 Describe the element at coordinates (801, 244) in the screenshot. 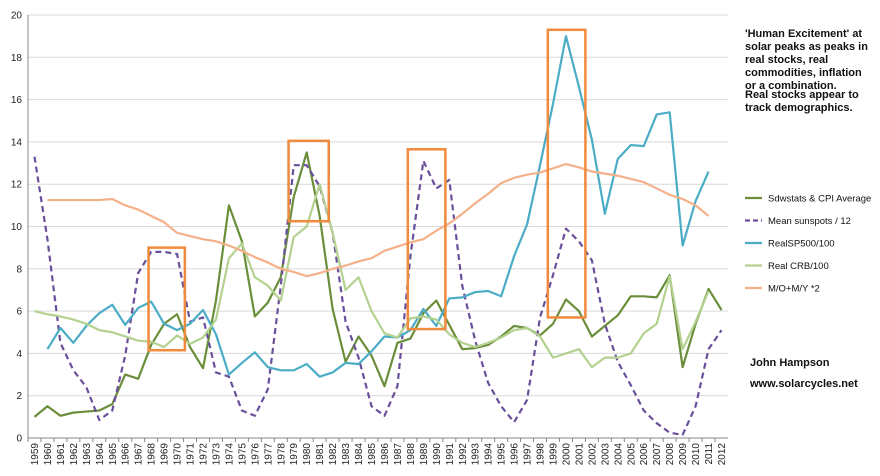

I see `legend-label: RealSP500/100` at that location.